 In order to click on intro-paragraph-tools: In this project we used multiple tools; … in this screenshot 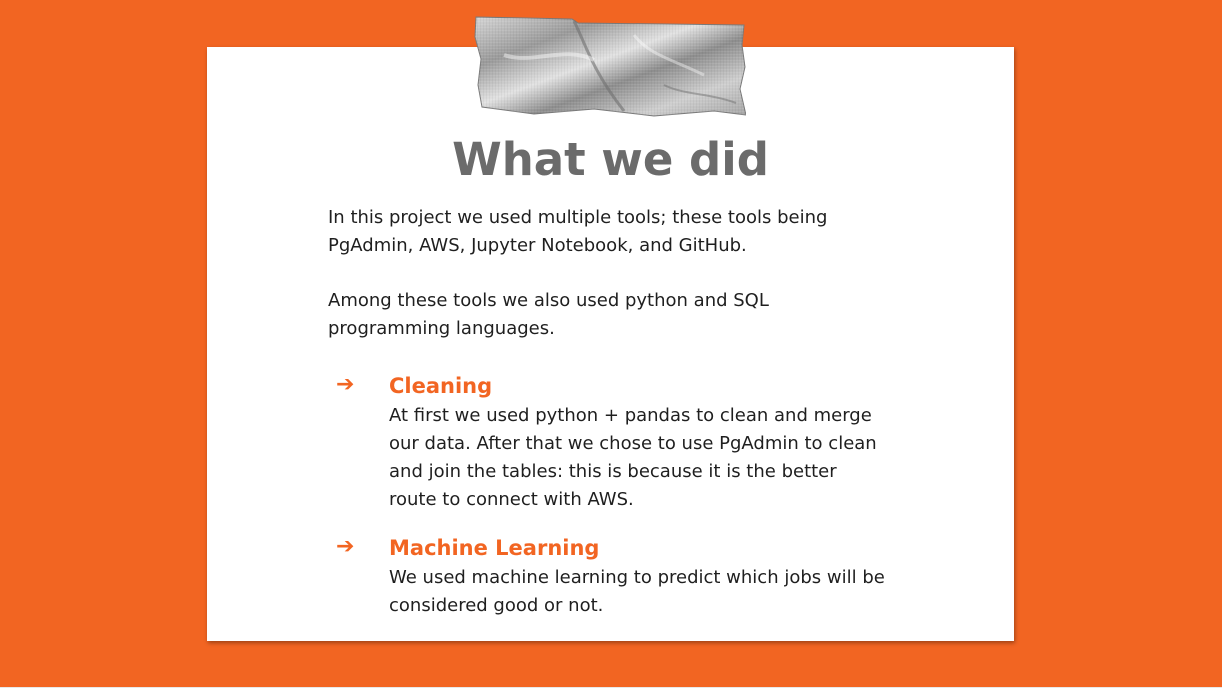, I will do `click(578, 231)`.